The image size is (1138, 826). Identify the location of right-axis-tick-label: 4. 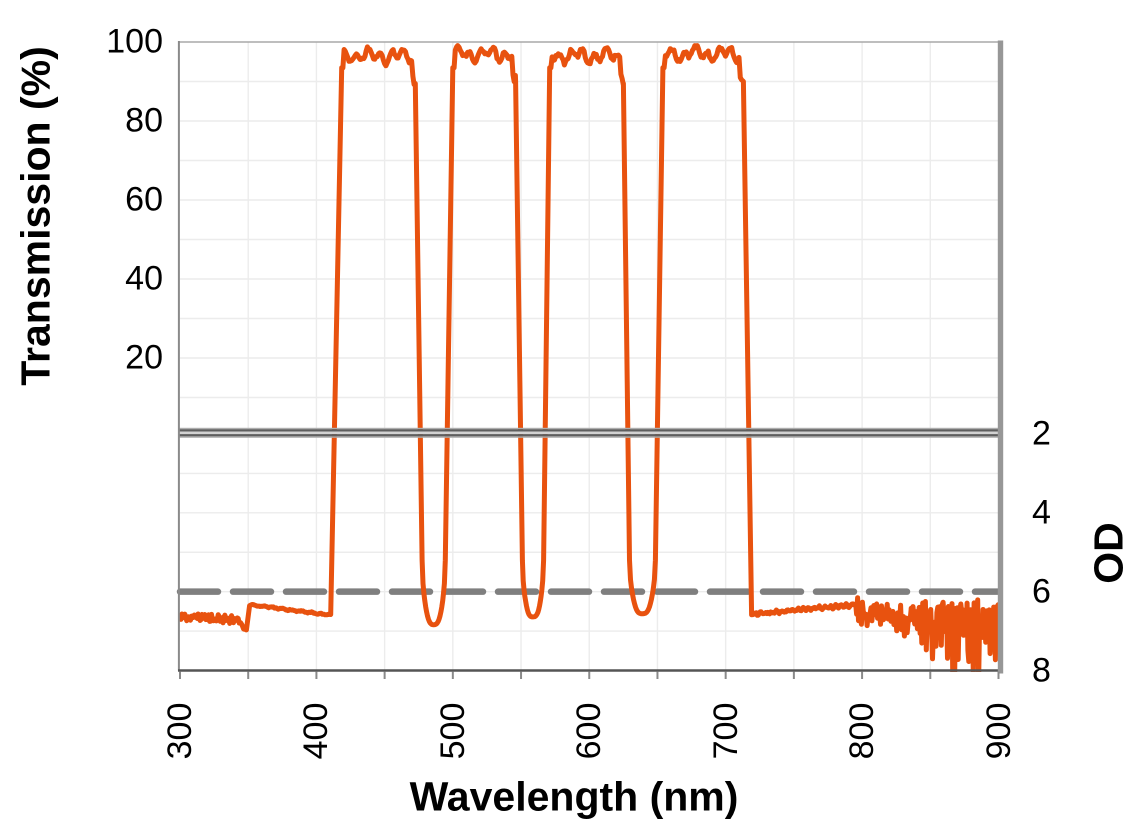
(1041, 512).